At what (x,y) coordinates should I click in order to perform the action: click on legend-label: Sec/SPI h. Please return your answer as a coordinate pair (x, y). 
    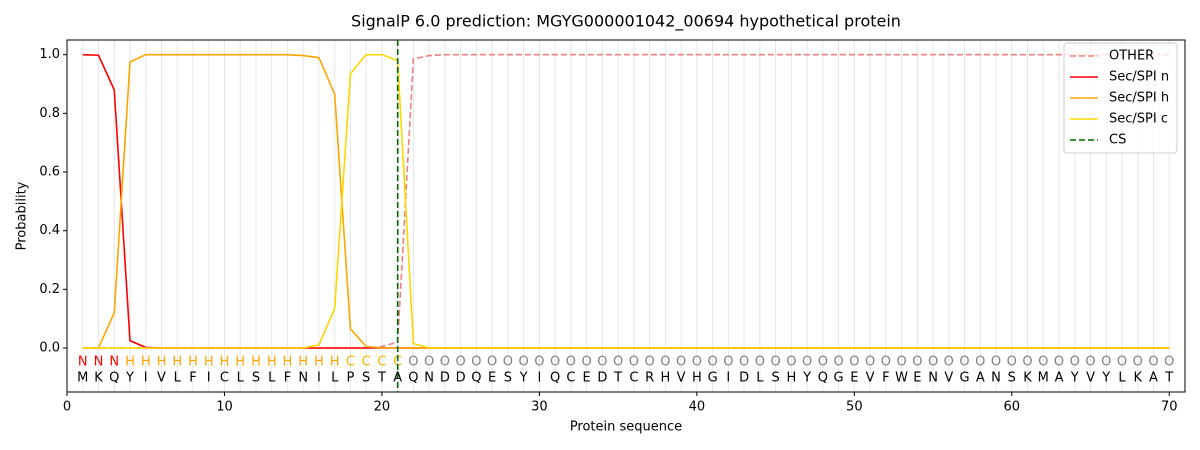
    Looking at the image, I should click on (1139, 98).